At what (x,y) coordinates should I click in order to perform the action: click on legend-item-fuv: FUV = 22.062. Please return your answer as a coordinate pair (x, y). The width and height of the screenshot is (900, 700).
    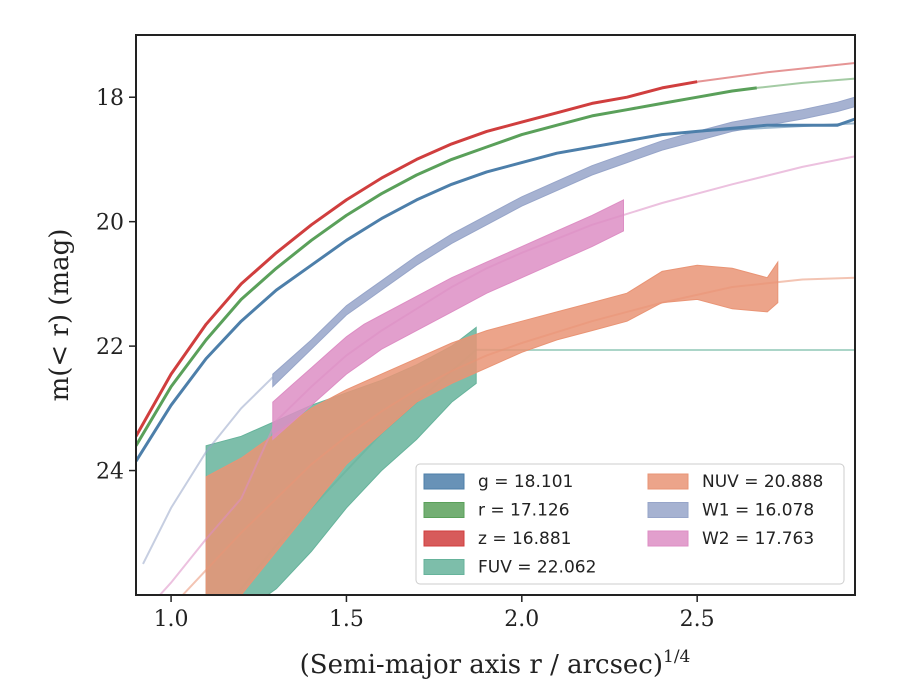
    Looking at the image, I should click on (509, 568).